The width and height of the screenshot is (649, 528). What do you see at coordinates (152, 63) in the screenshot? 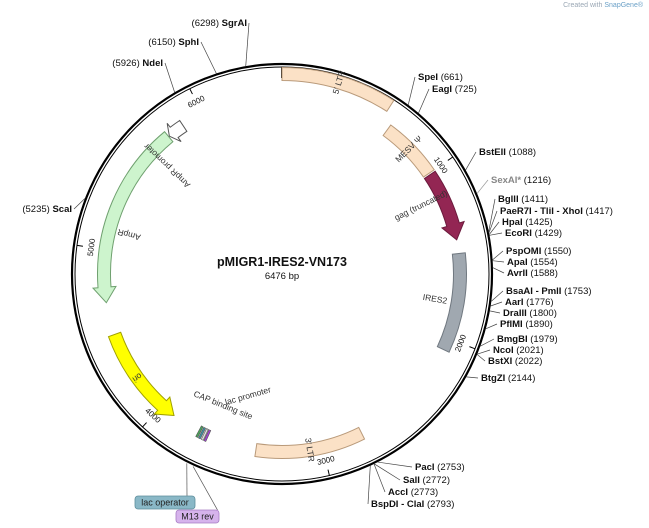
I see `site-name: NdeI` at bounding box center [152, 63].